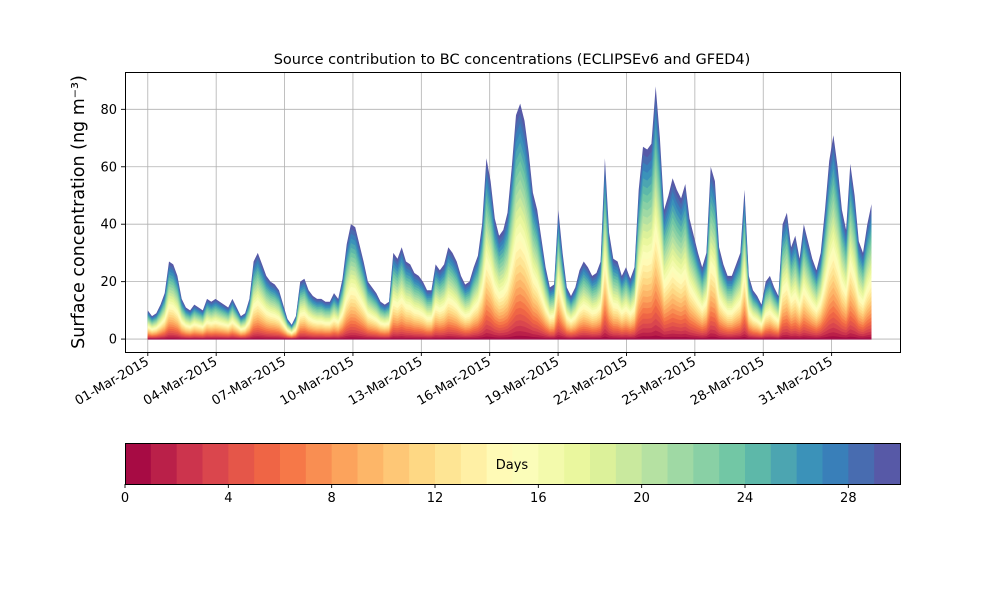 The height and width of the screenshot is (600, 1000). I want to click on y-tick-label: 40, so click(108, 225).